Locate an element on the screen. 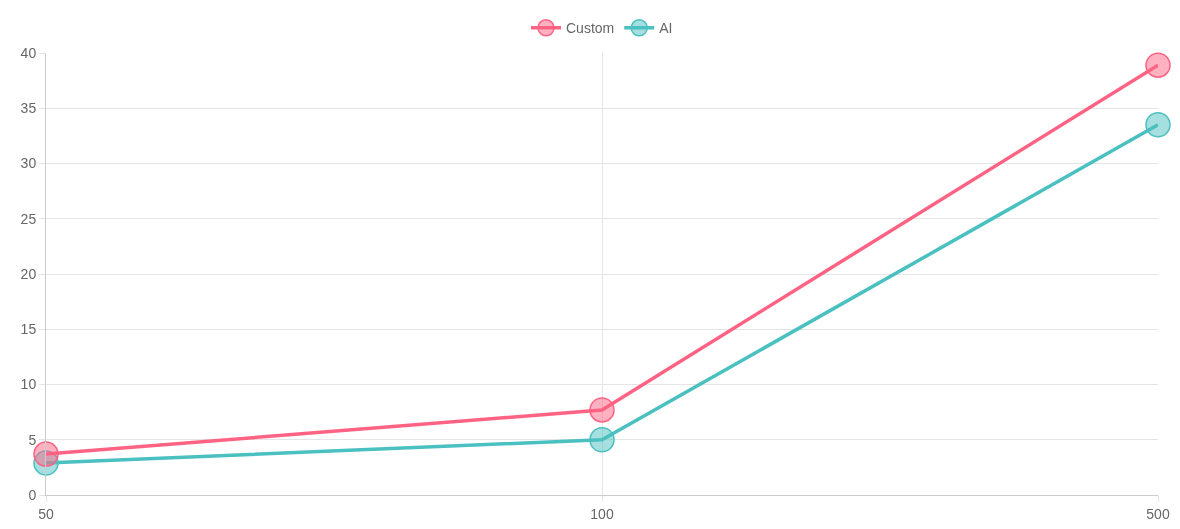  y-tick-label: 10 is located at coordinates (28, 384).